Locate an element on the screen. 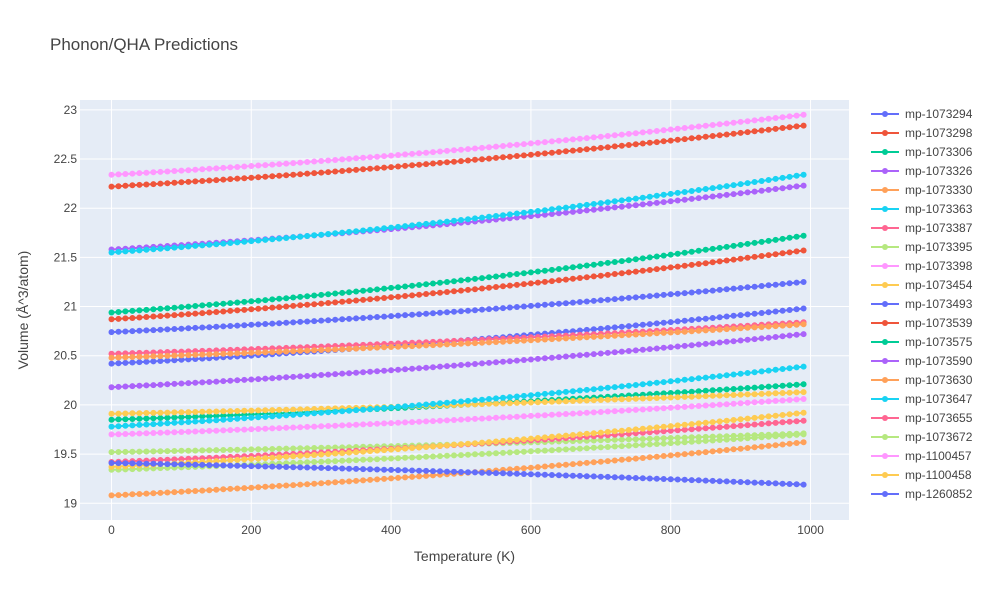 The height and width of the screenshot is (600, 1000). legend-item: mp-1073398 is located at coordinates (922, 266).